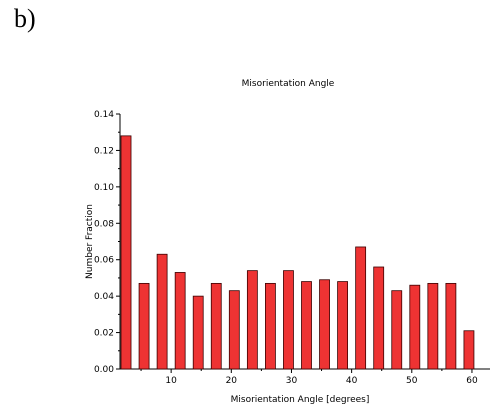 Image resolution: width=499 pixels, height=410 pixels. What do you see at coordinates (104, 261) in the screenshot?
I see `y-tick-label: 0.06` at bounding box center [104, 261].